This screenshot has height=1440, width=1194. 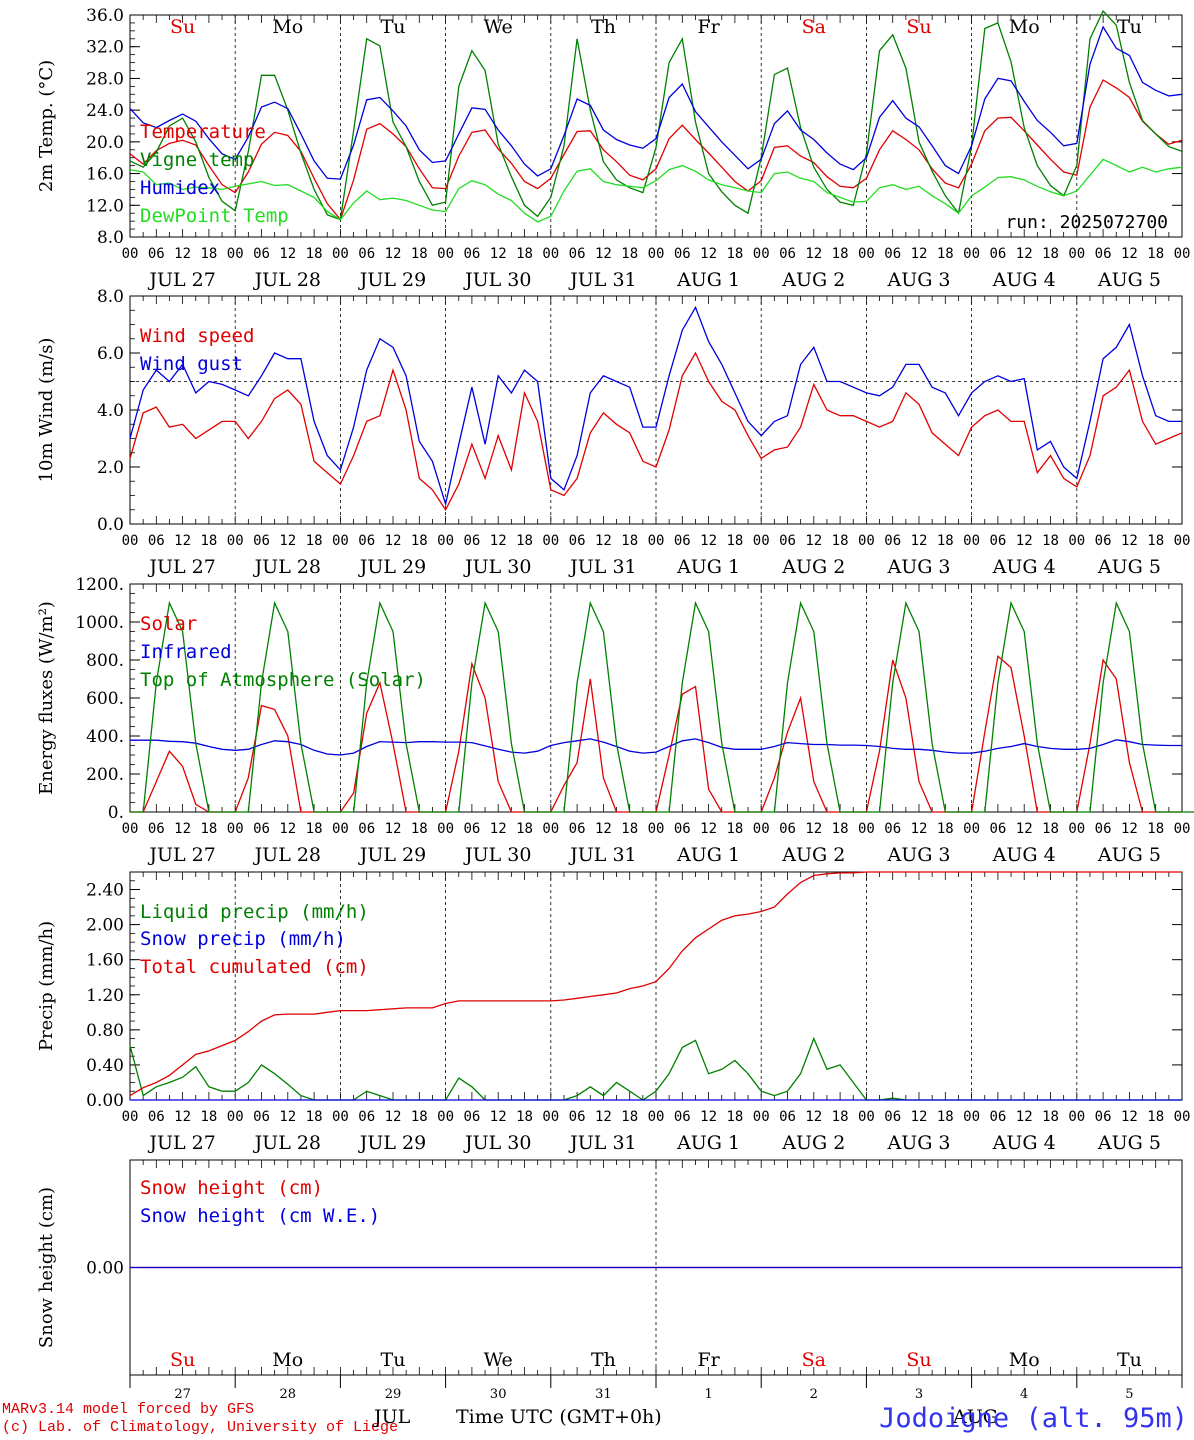 I want to click on legend-entry: Wind gust, so click(x=191, y=364).